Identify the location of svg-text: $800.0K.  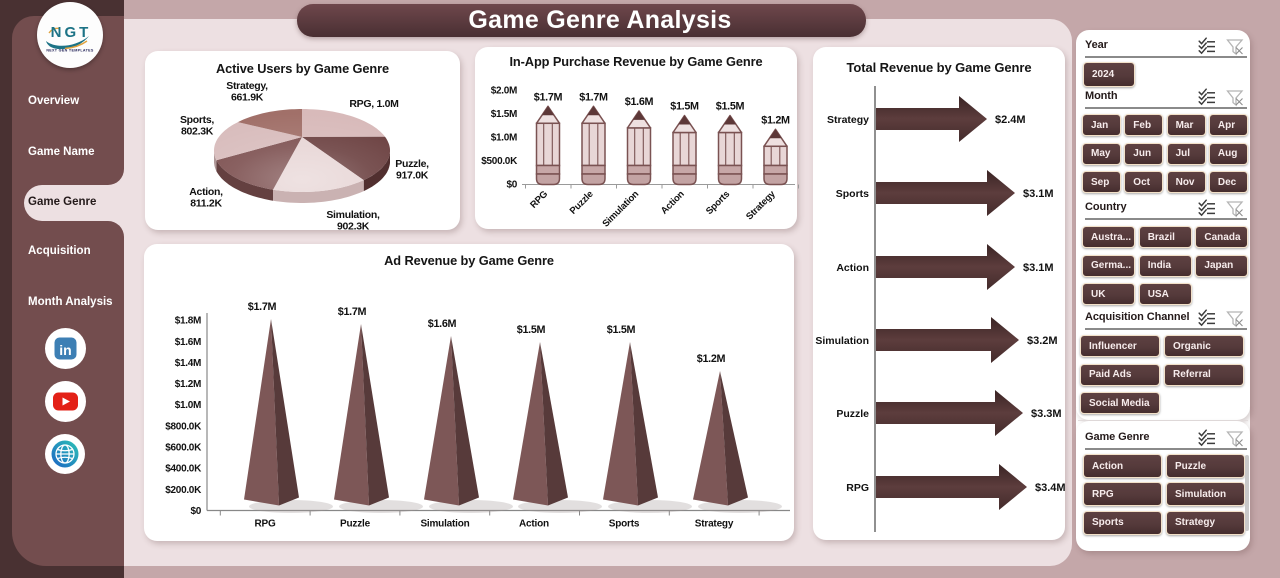
(183, 426).